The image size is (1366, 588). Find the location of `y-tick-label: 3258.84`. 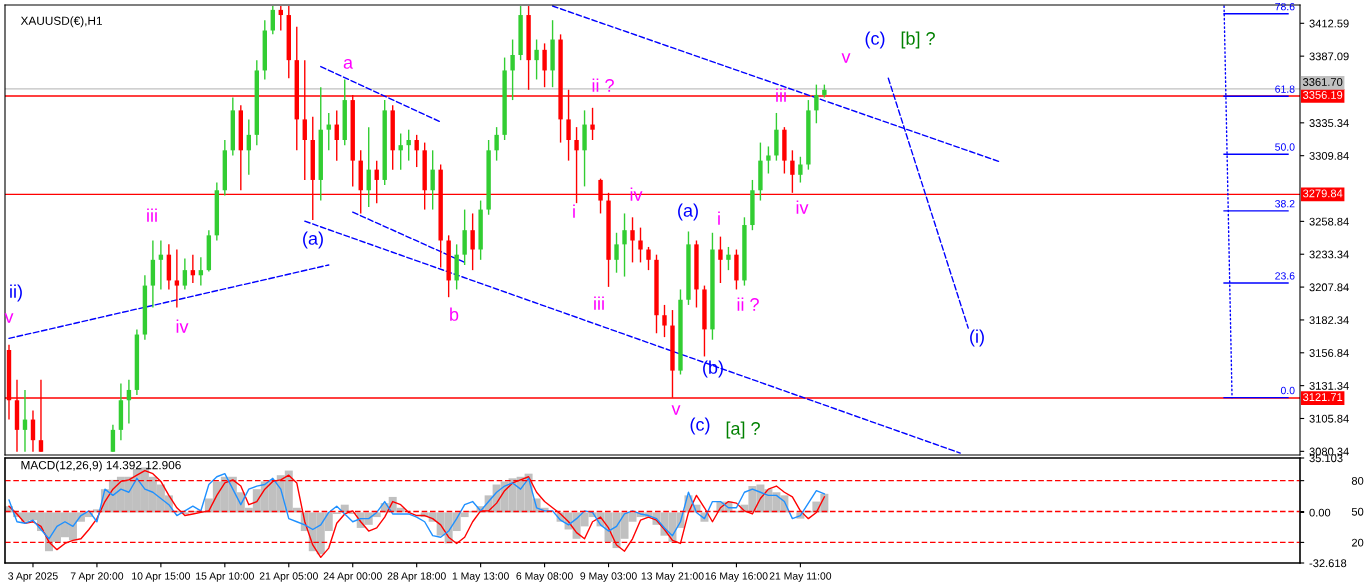

y-tick-label: 3258.84 is located at coordinates (1329, 221).